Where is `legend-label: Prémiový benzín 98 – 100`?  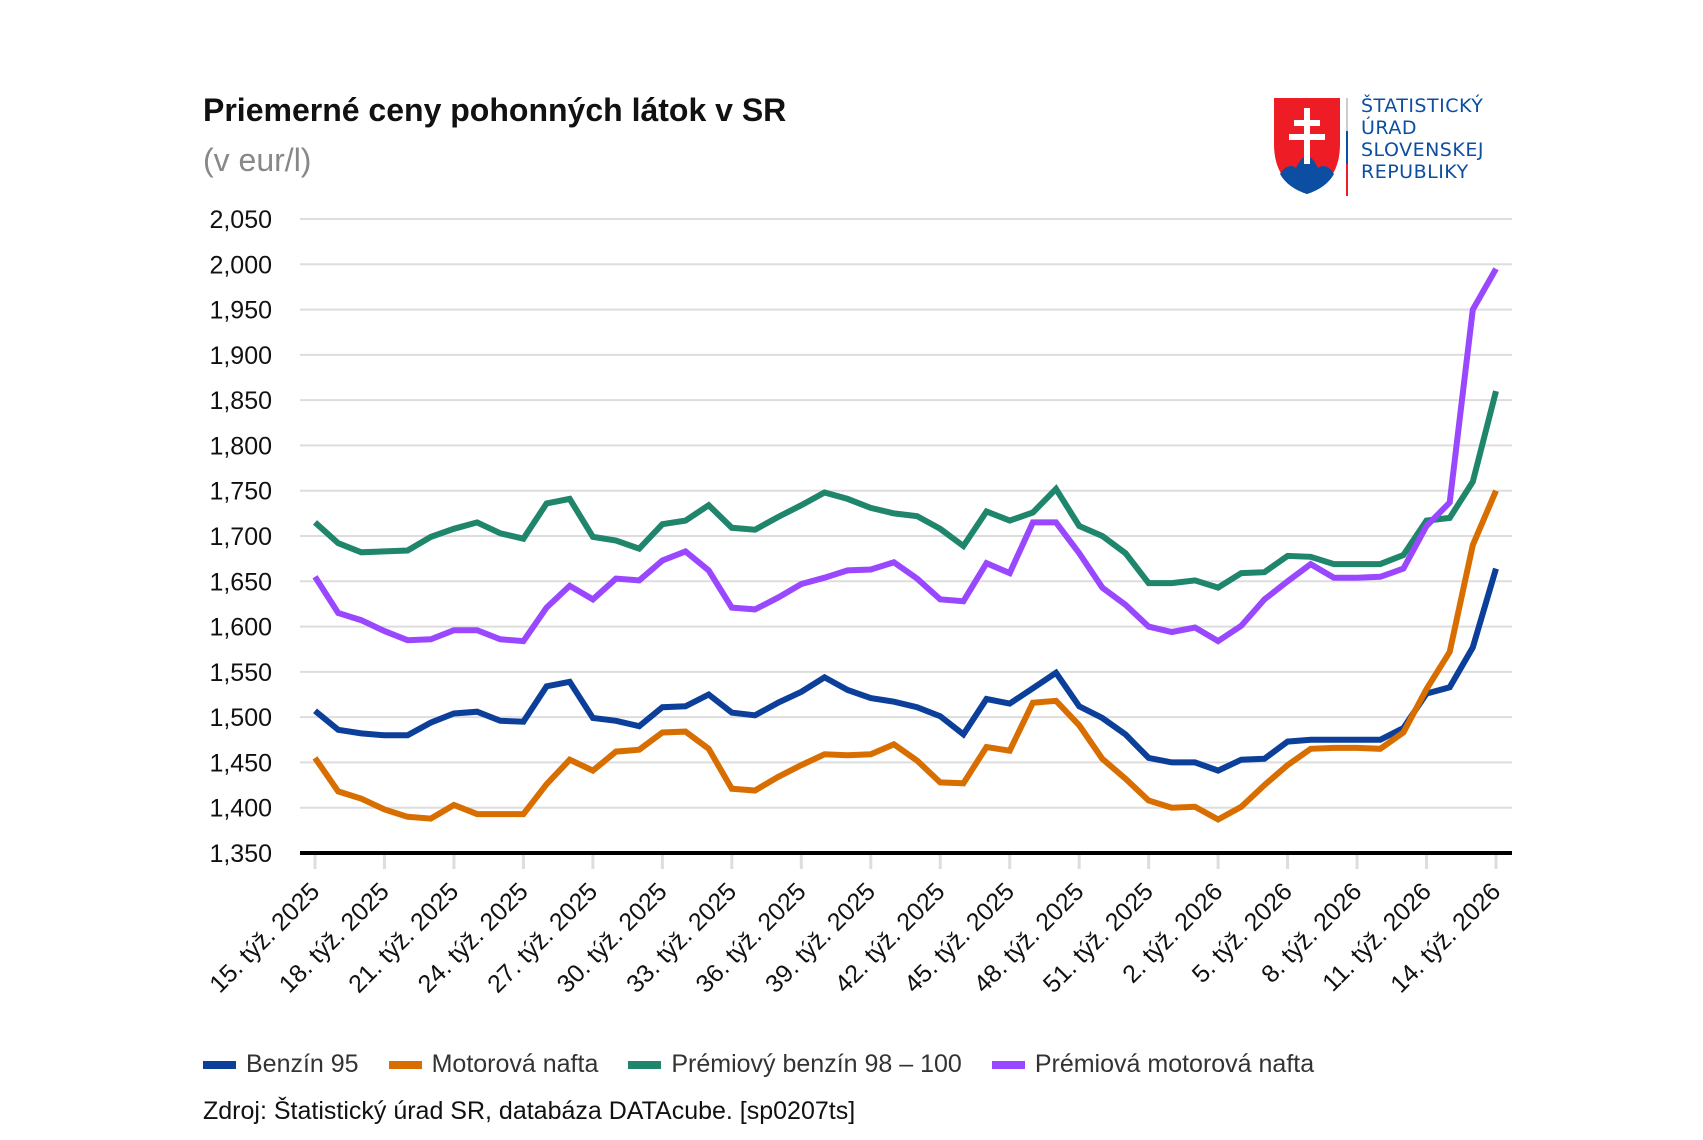
legend-label: Prémiový benzín 98 – 100 is located at coordinates (816, 1064).